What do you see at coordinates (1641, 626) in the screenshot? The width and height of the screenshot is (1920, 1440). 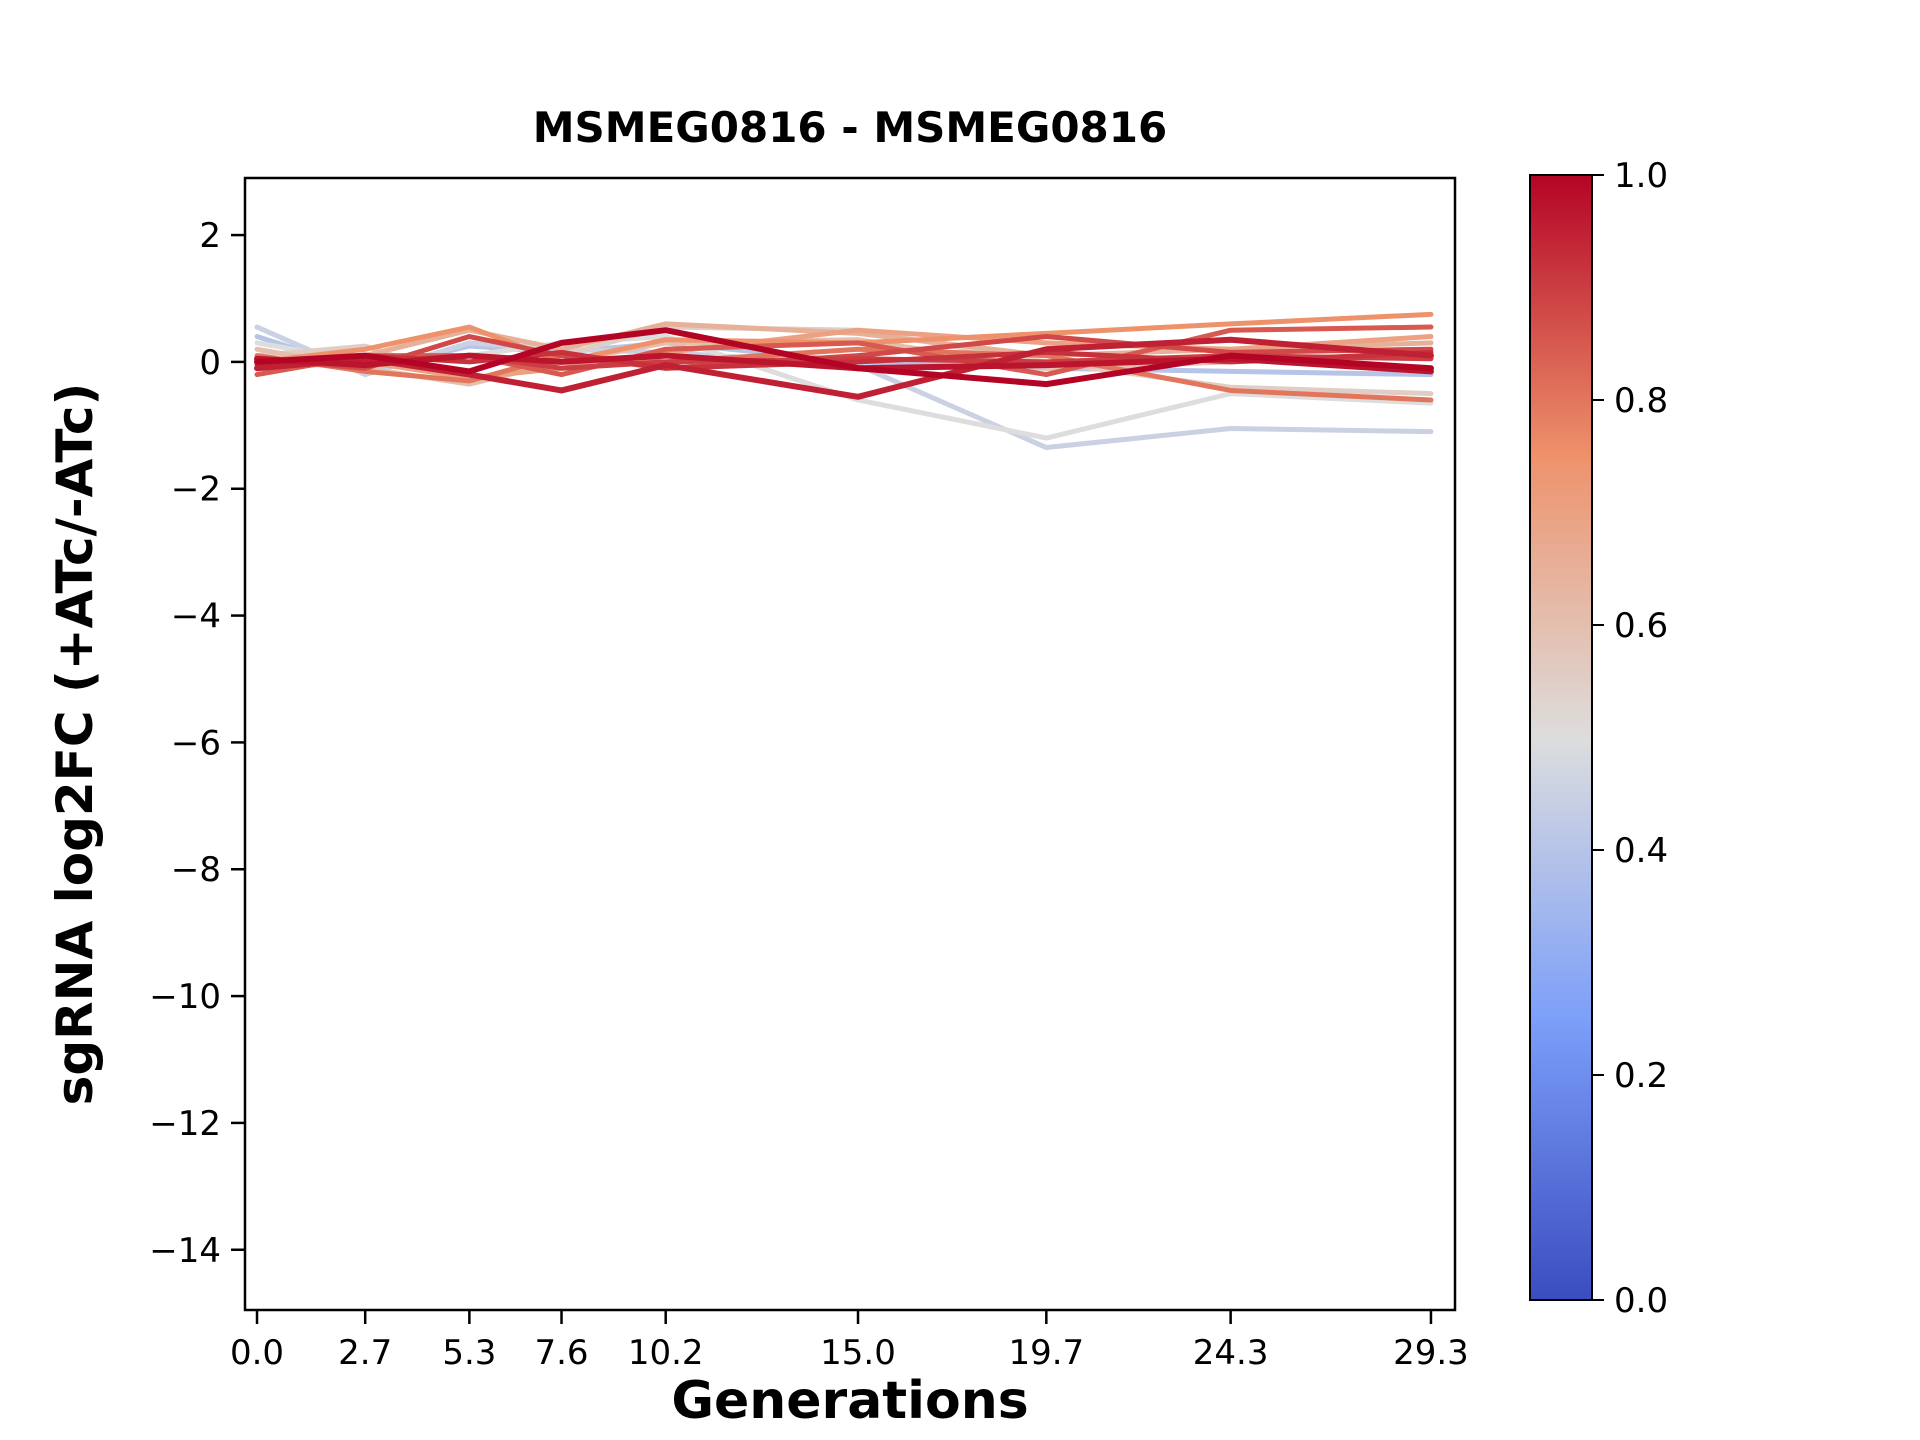 I see `colorbar-tick-label: 0.6` at bounding box center [1641, 626].